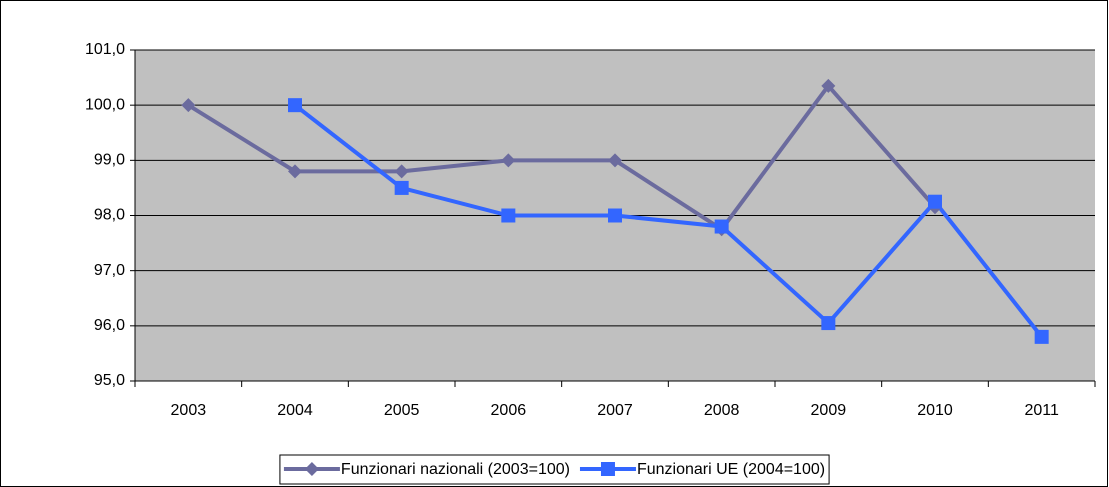  Describe the element at coordinates (615, 410) in the screenshot. I see `x-tick-label: 2007` at that location.